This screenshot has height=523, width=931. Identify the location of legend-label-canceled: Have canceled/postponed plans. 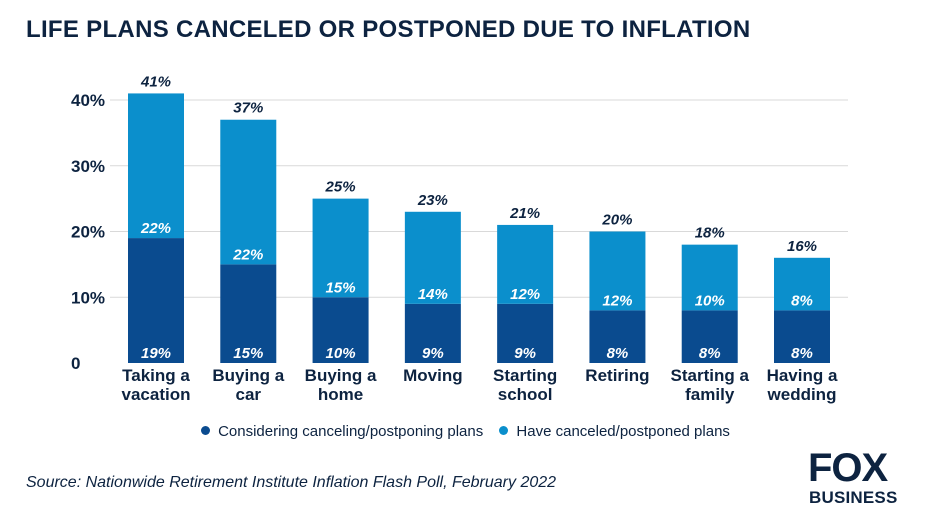
(623, 431).